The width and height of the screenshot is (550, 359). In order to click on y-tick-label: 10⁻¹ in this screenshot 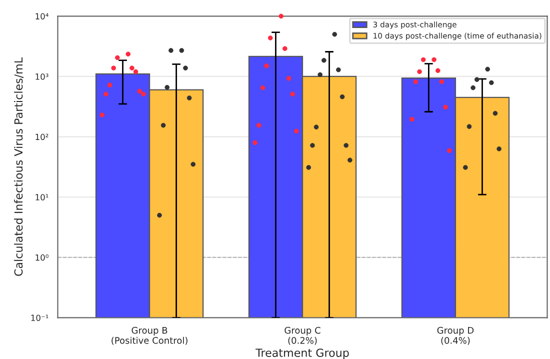, I will do `click(39, 317)`.